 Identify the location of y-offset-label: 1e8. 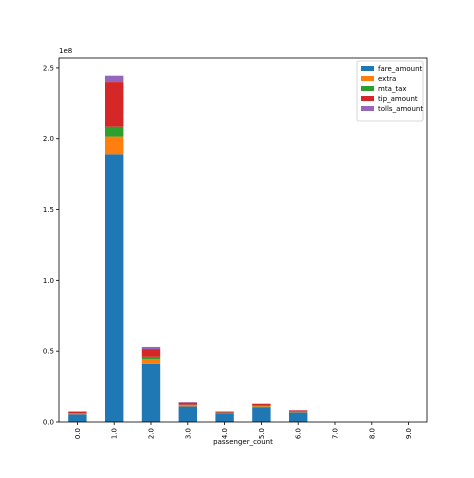
(65, 51).